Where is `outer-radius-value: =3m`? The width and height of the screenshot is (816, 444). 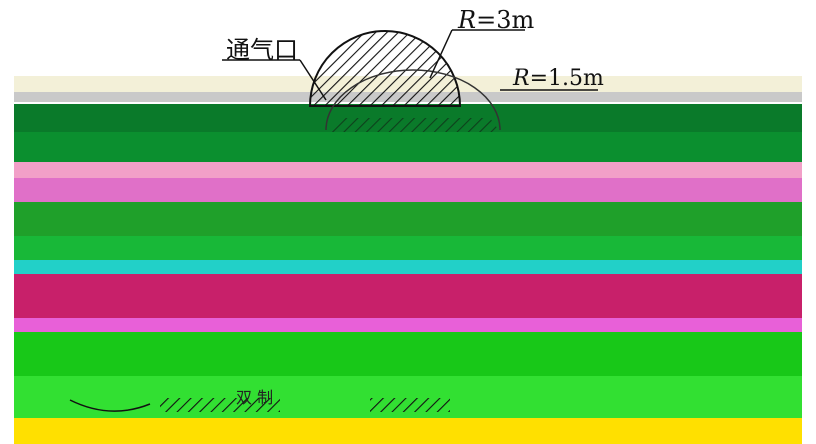 outer-radius-value: =3m is located at coordinates (505, 20).